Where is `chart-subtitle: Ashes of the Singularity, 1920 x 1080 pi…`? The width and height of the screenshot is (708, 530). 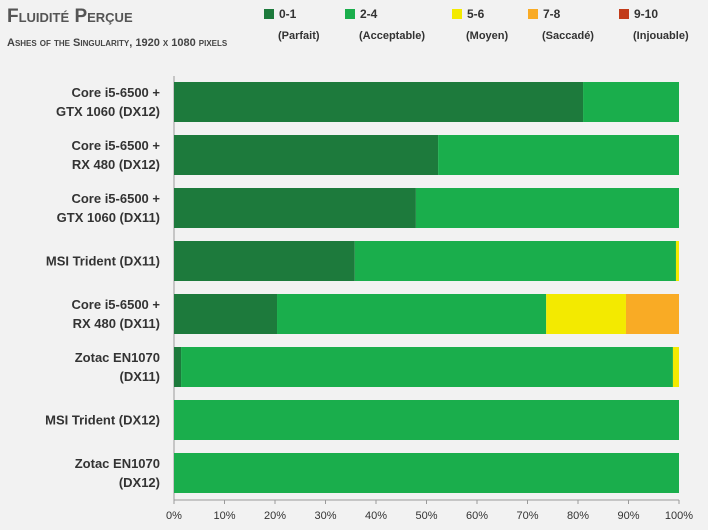
chart-subtitle: Ashes of the Singularity, 1920 x 1080 pi… is located at coordinates (117, 43).